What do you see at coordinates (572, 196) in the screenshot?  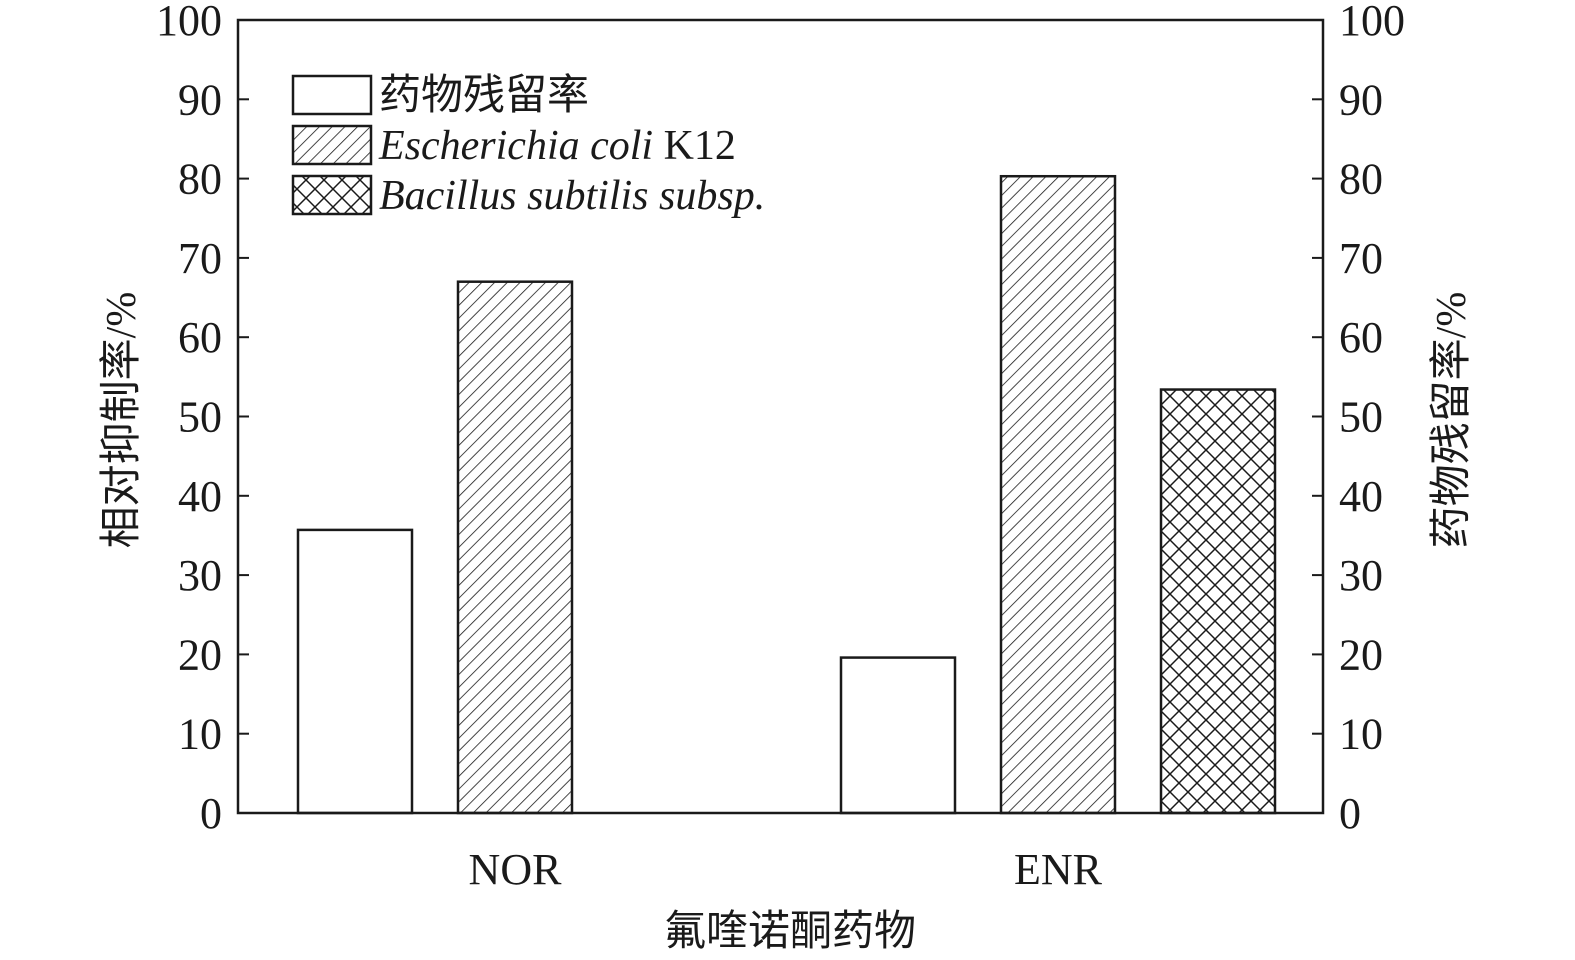 I see `legend-label-3: Bacillus subtilis subsp.` at bounding box center [572, 196].